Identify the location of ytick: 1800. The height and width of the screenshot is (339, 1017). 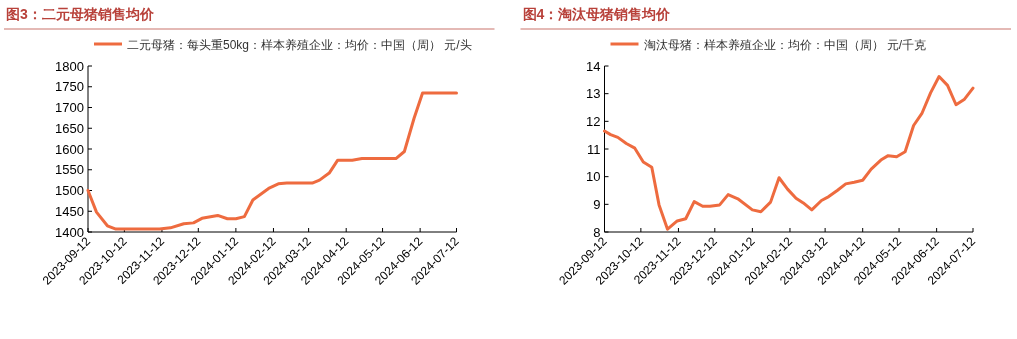
(69, 66).